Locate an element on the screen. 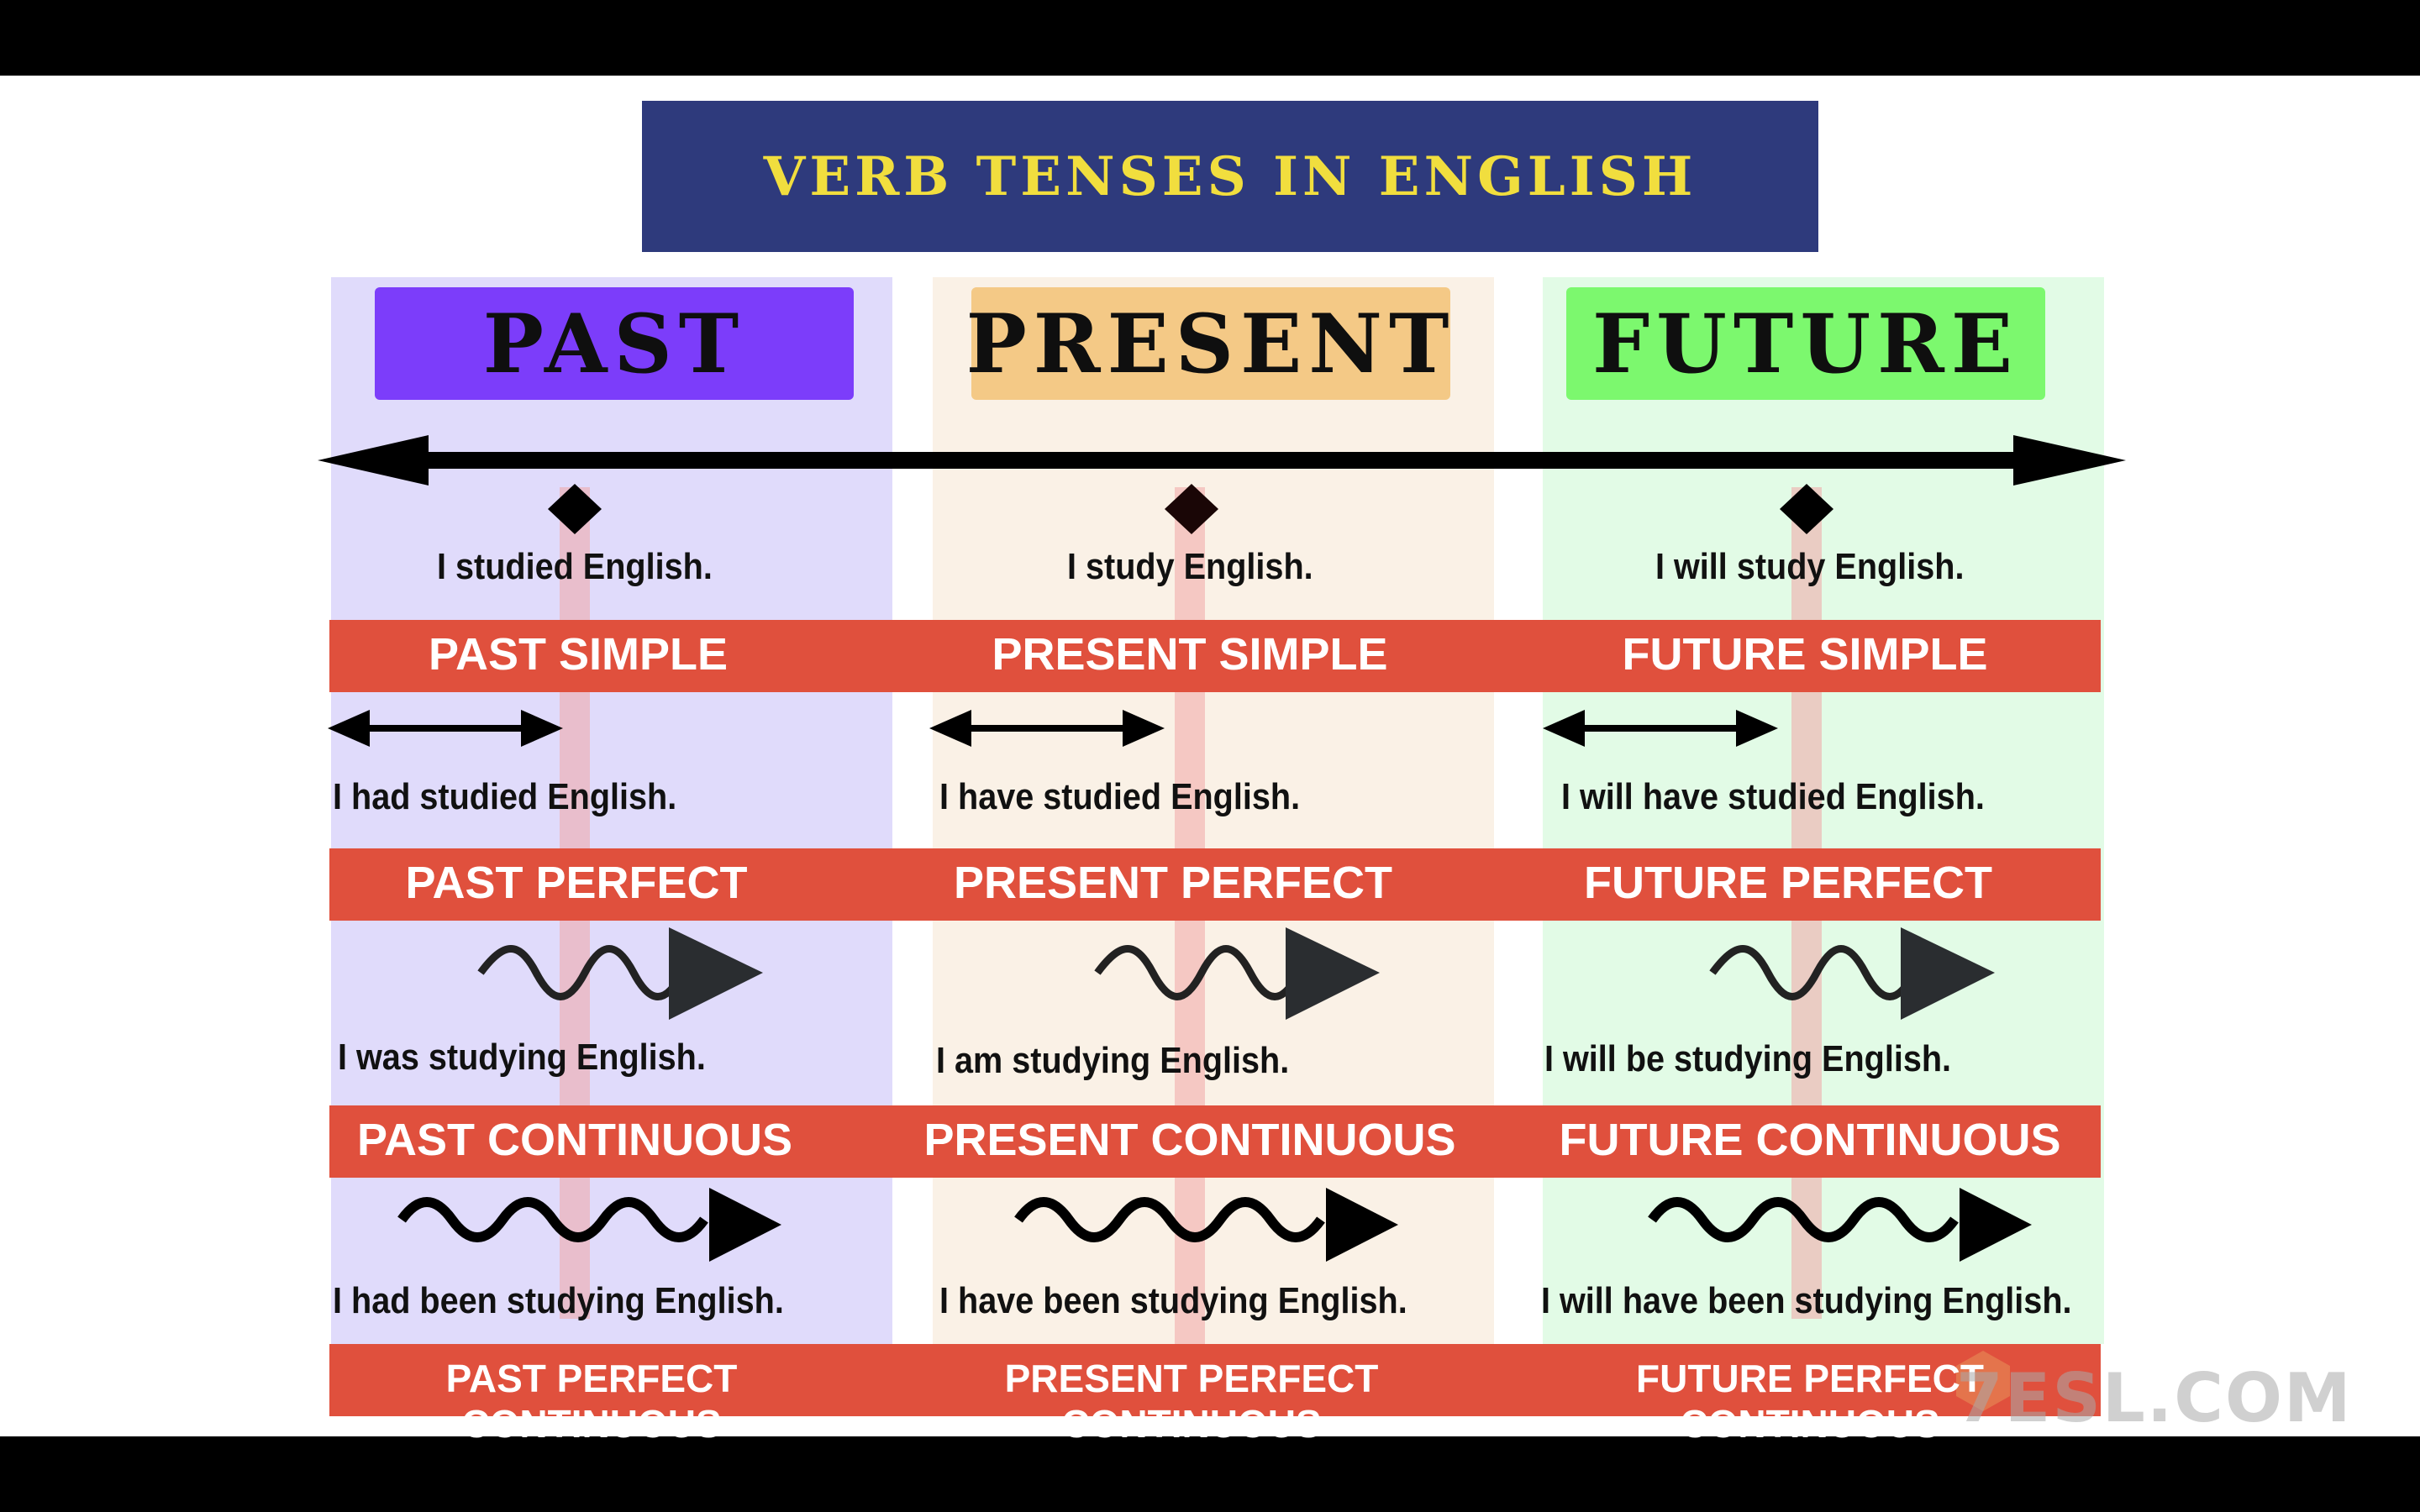  continuous-band is located at coordinates (1215, 1141).